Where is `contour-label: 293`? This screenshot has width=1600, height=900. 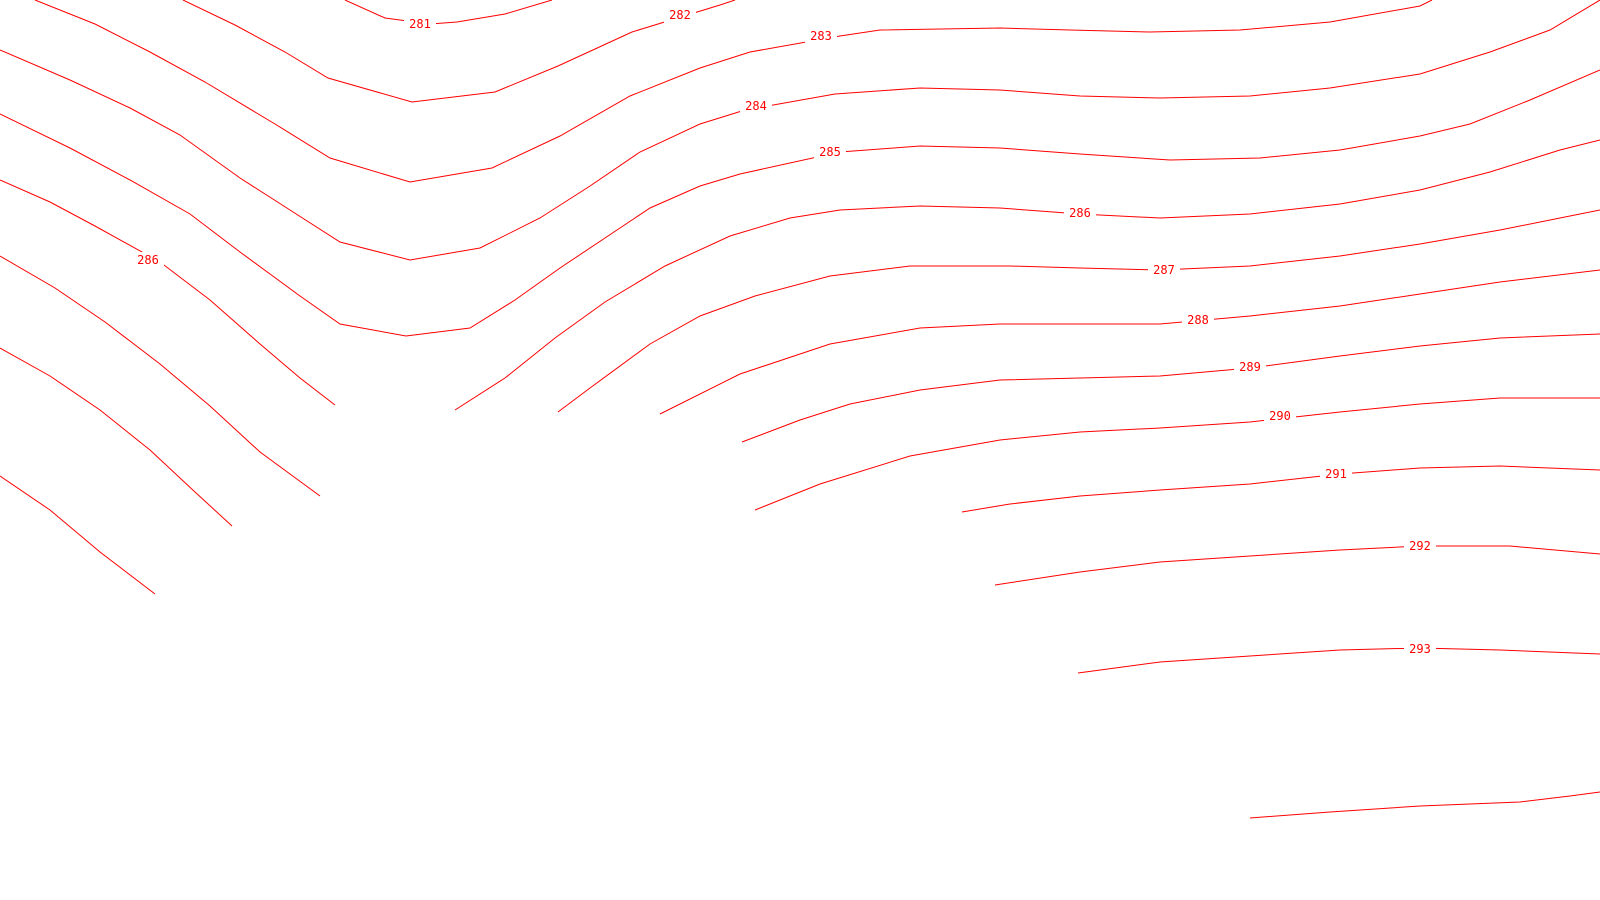
contour-label: 293 is located at coordinates (1420, 649).